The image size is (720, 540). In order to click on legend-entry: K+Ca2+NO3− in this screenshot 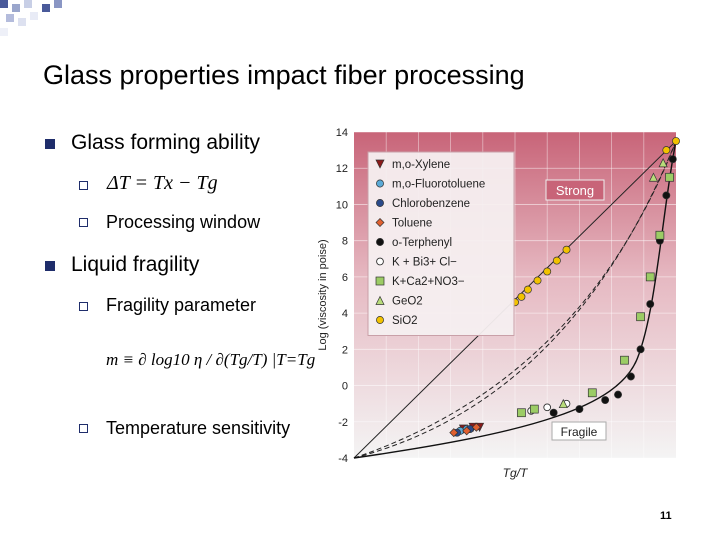, I will do `click(428, 282)`.